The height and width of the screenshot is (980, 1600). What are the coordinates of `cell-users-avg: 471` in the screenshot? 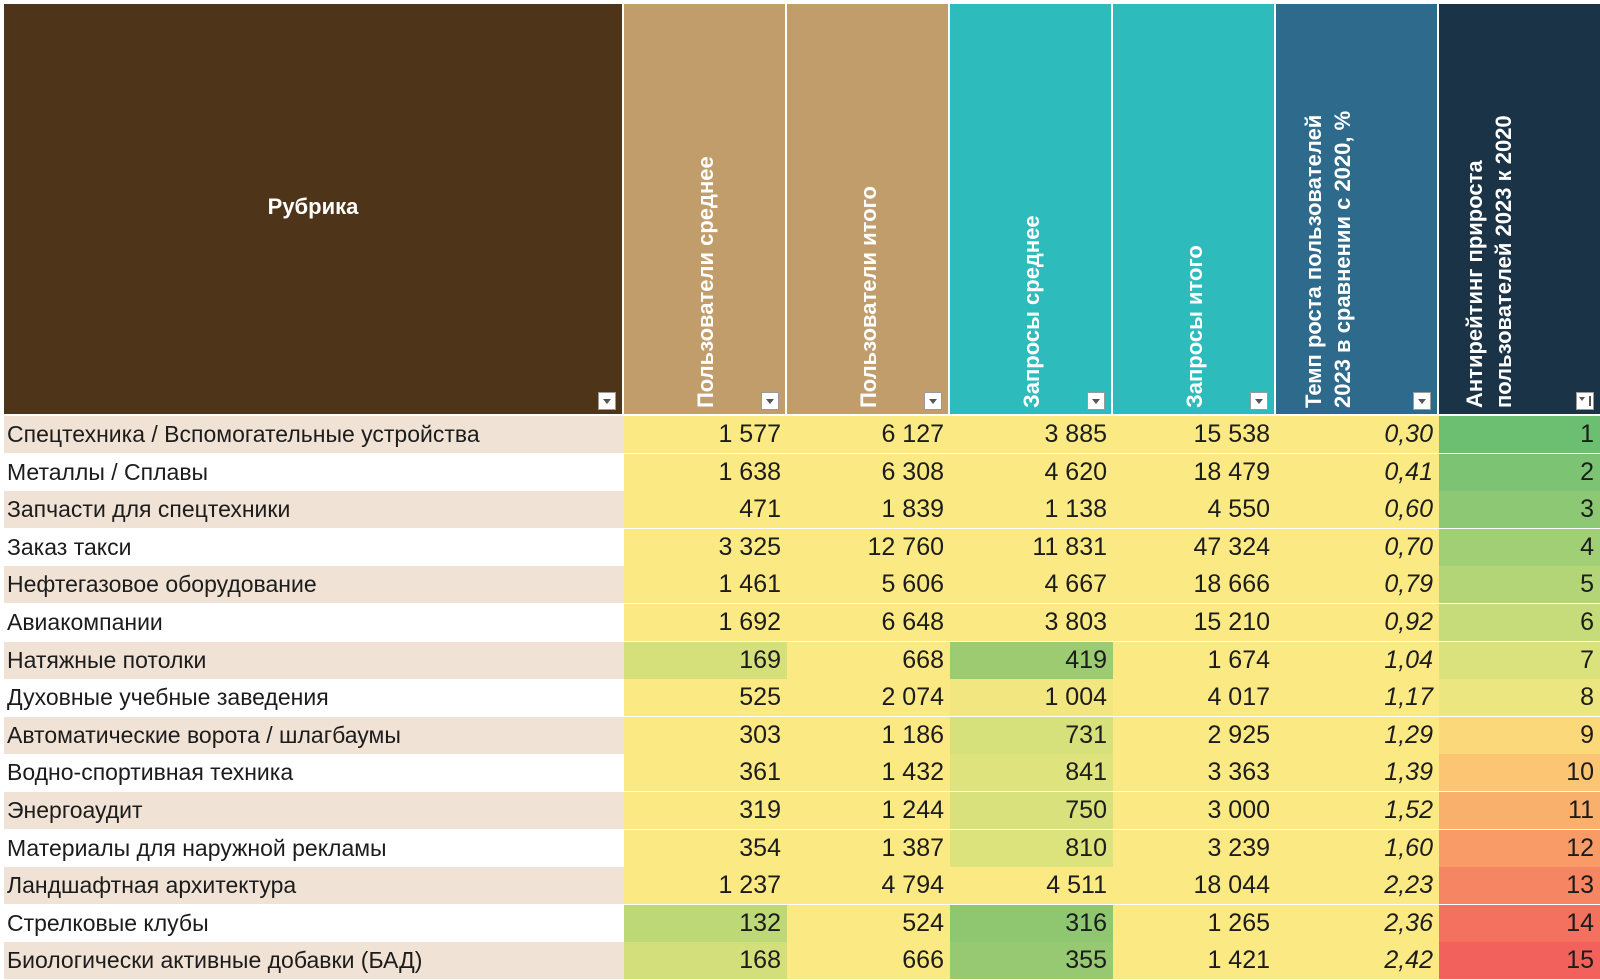 It's located at (705, 509).